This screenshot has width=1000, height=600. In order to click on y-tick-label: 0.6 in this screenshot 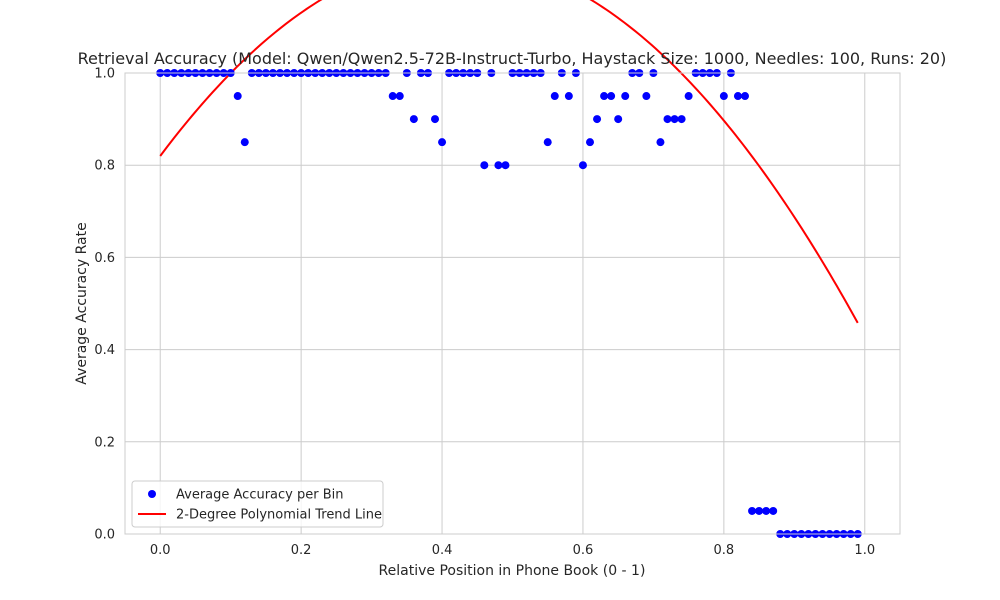, I will do `click(104, 258)`.